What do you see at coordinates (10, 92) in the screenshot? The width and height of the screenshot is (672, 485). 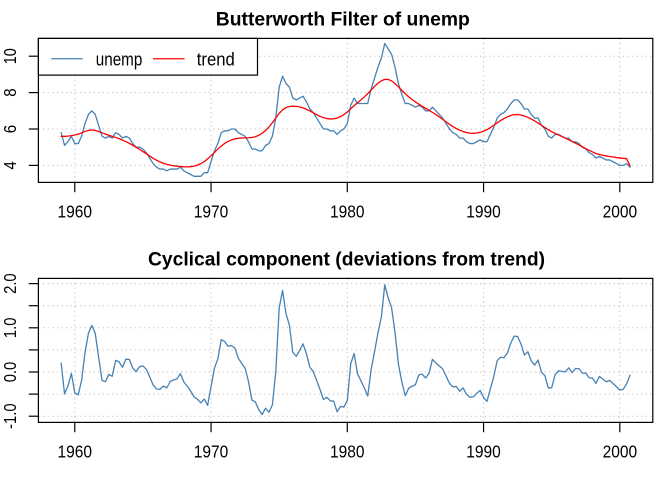 I see `svg-text: 8` at bounding box center [10, 92].